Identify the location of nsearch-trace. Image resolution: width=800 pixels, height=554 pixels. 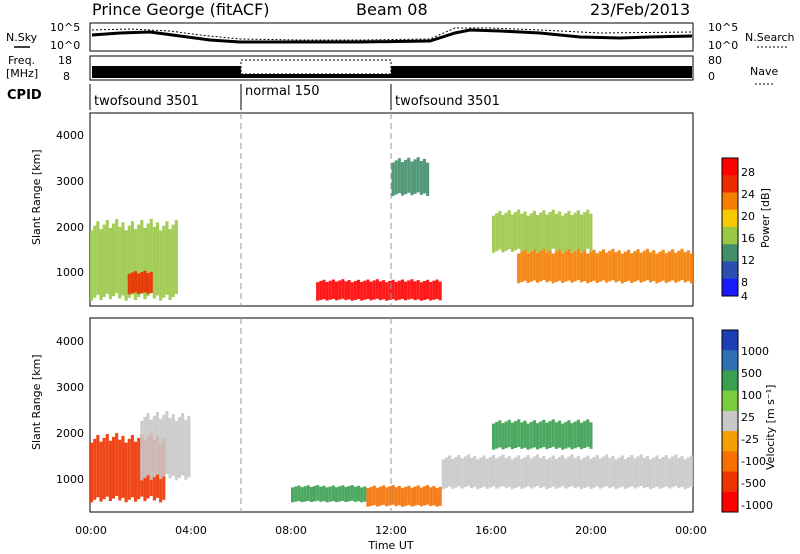
(392, 34).